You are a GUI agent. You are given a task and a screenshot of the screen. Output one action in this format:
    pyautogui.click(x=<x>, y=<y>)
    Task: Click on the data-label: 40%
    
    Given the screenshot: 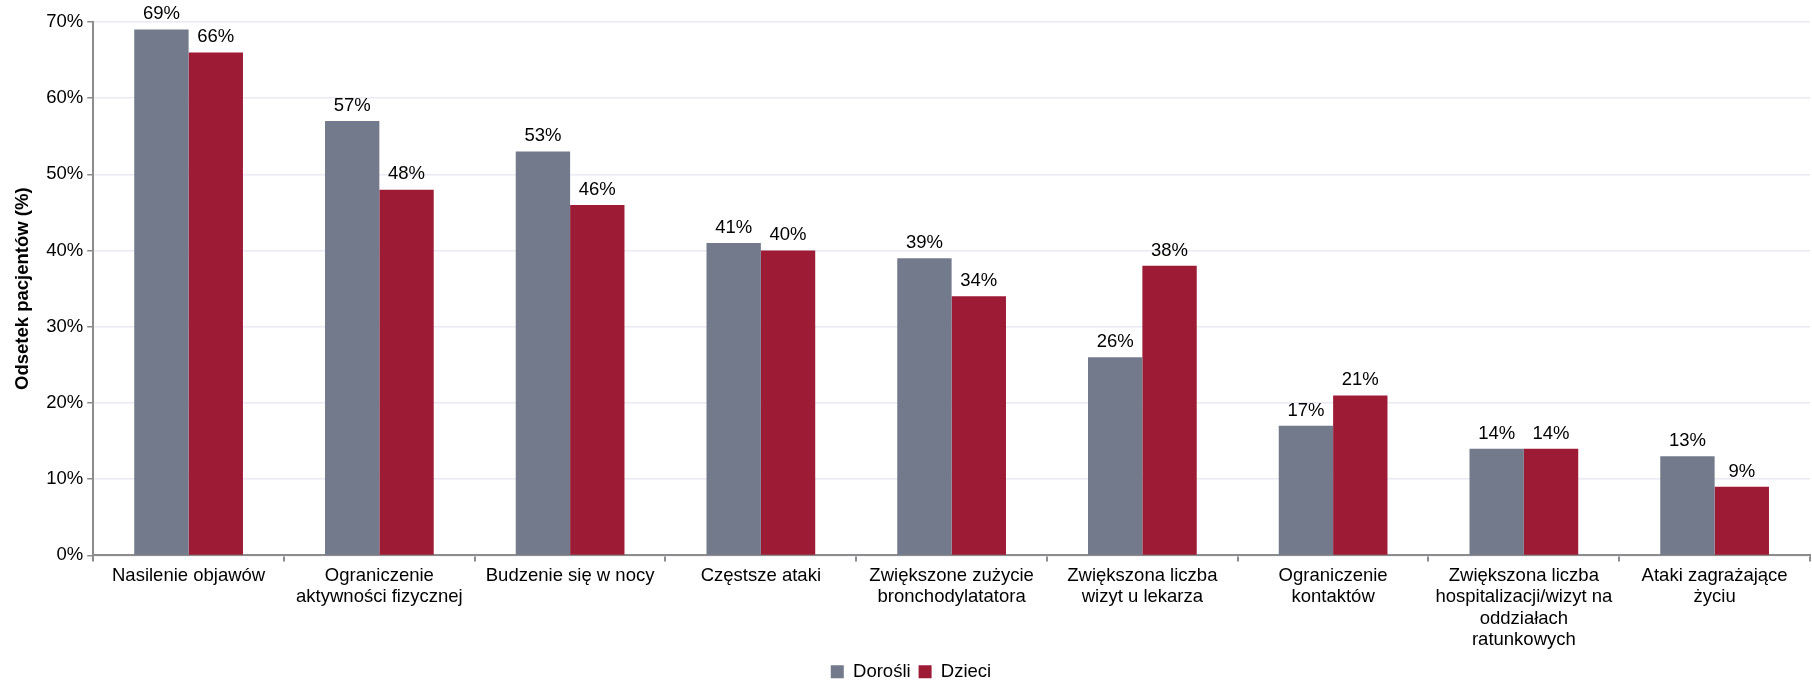 What is the action you would take?
    pyautogui.click(x=788, y=234)
    